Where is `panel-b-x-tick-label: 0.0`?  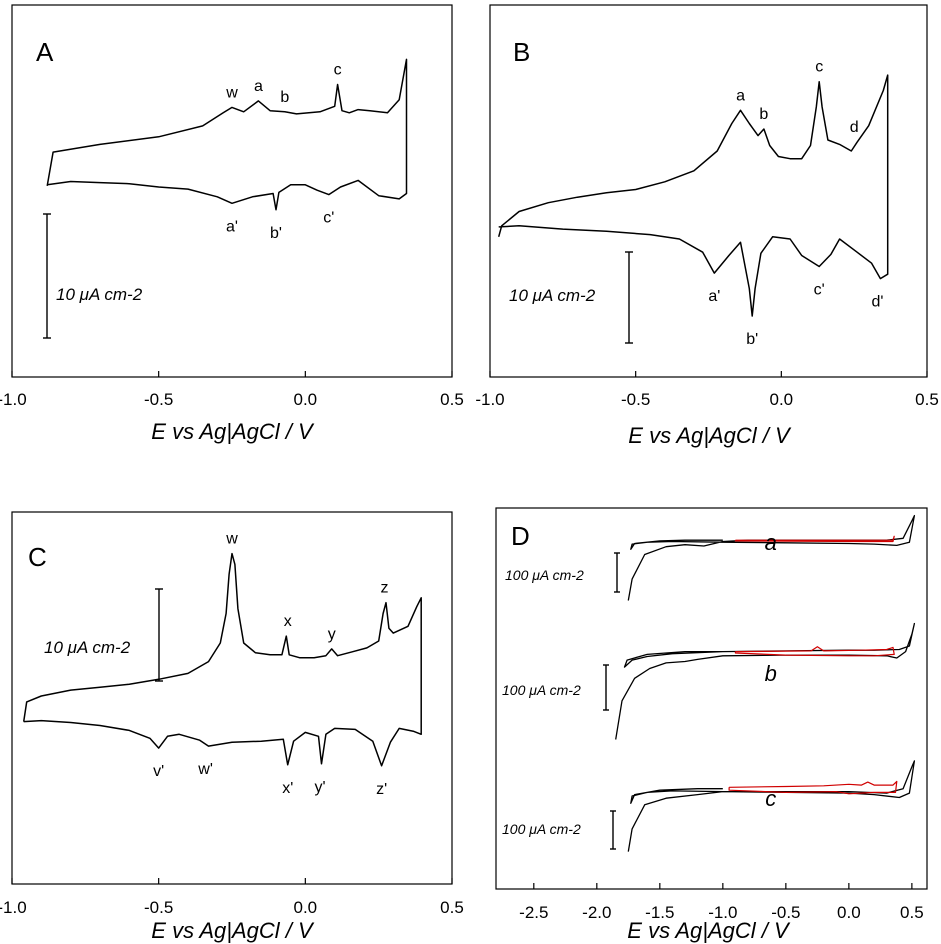 panel-b-x-tick-label: 0.0 is located at coordinates (782, 399).